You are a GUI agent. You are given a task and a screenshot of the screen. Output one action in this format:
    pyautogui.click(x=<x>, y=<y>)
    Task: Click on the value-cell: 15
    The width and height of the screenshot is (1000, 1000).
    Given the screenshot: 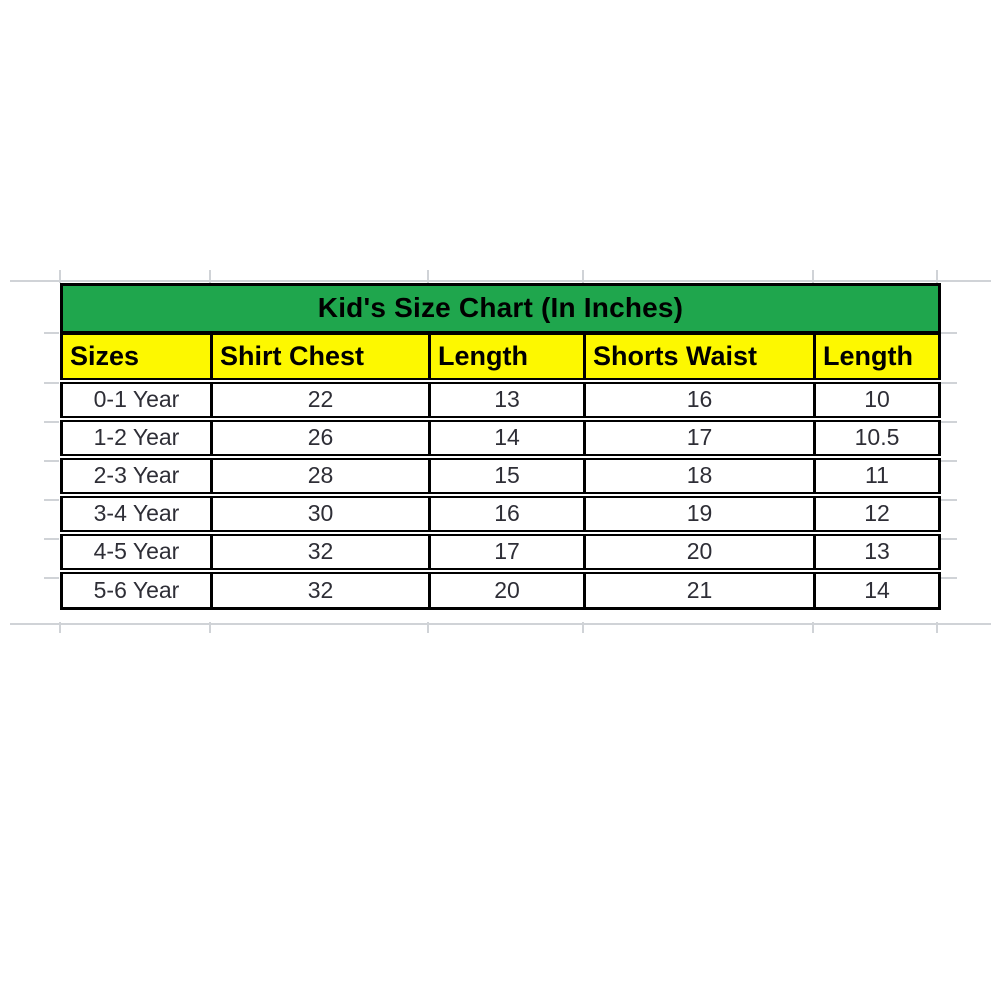 What is the action you would take?
    pyautogui.click(x=507, y=477)
    